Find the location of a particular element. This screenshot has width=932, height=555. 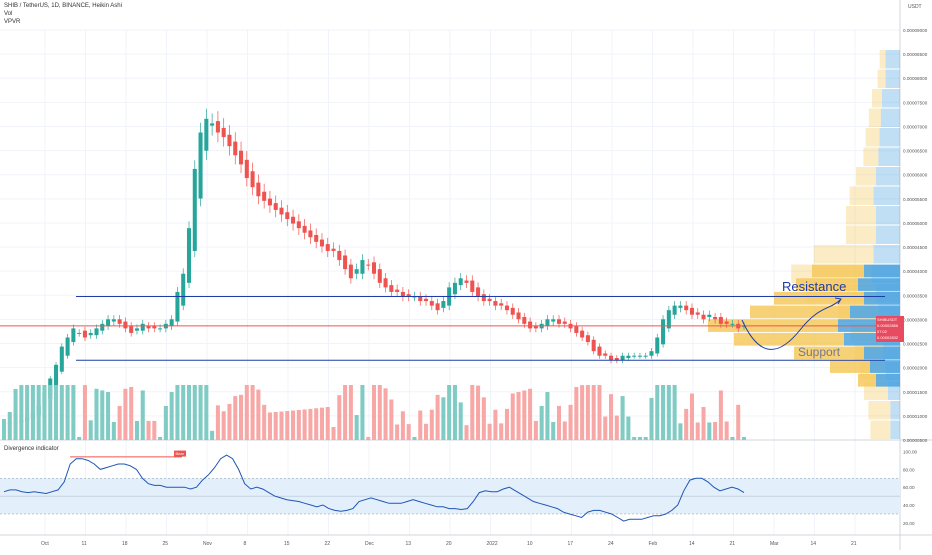

osc-tick: 60.00 is located at coordinates (909, 487).